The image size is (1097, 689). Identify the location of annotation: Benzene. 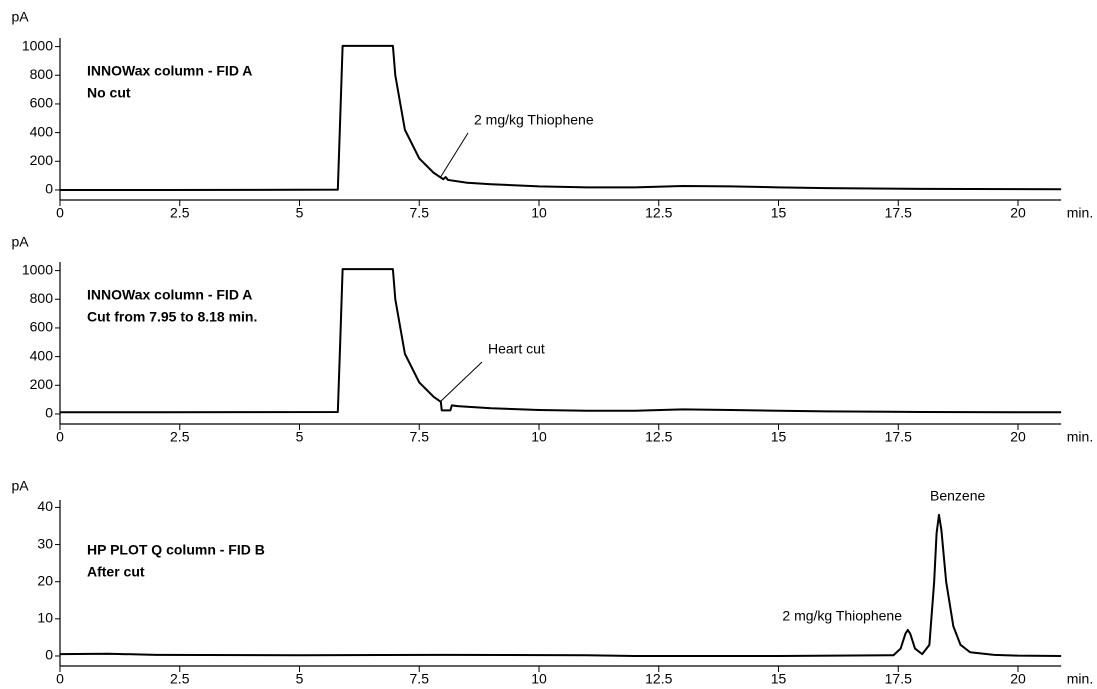
(957, 496).